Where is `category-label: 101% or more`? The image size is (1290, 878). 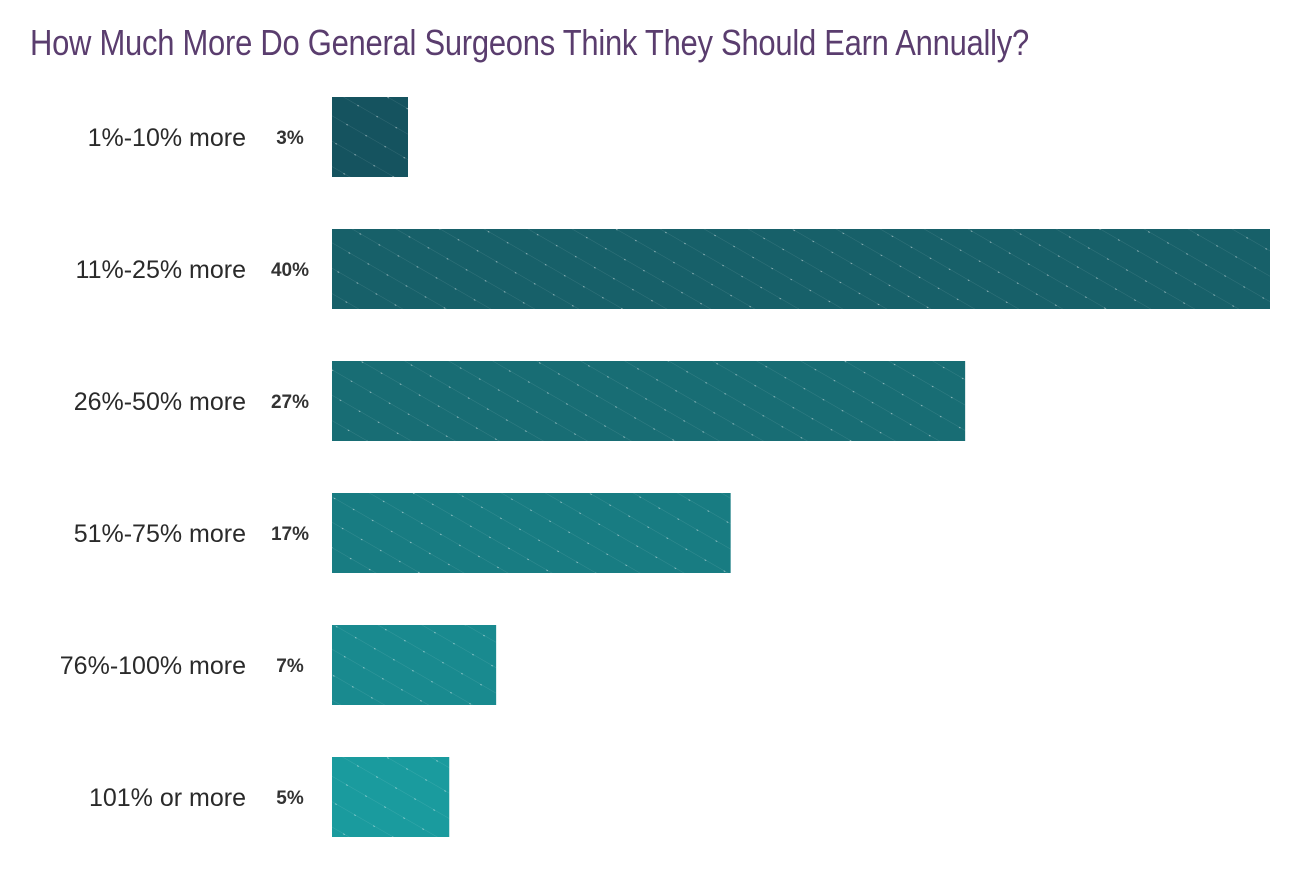 category-label: 101% or more is located at coordinates (167, 798).